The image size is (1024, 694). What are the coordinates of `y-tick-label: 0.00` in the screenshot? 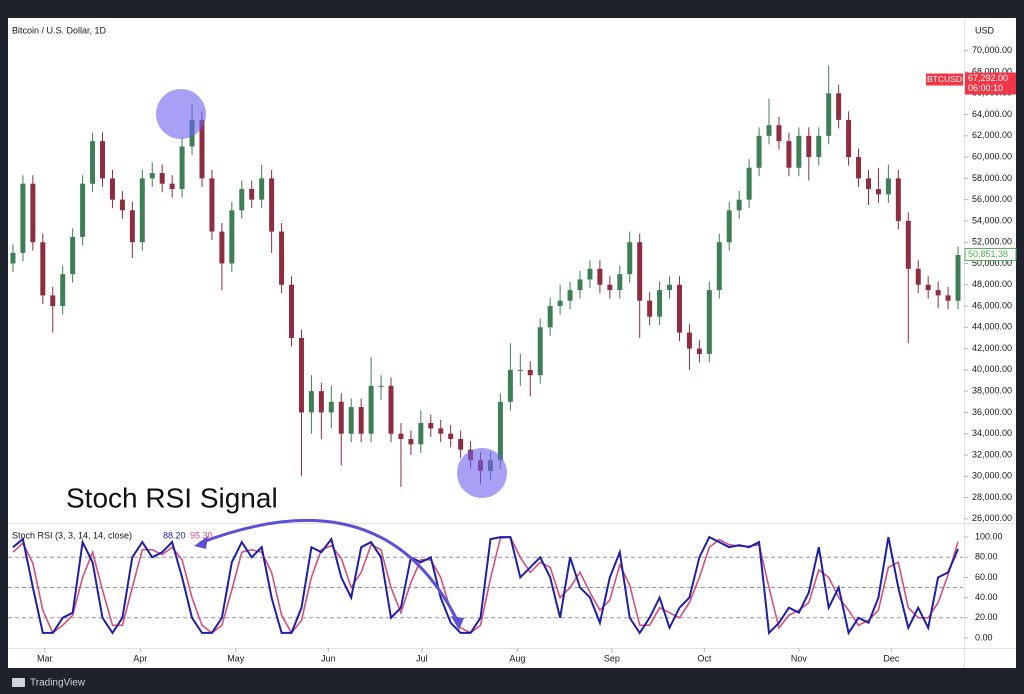 It's located at (984, 637).